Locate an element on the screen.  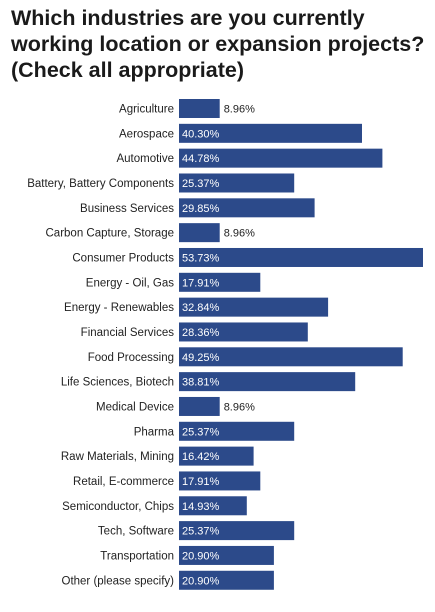
value-label: 14.93% is located at coordinates (201, 507).